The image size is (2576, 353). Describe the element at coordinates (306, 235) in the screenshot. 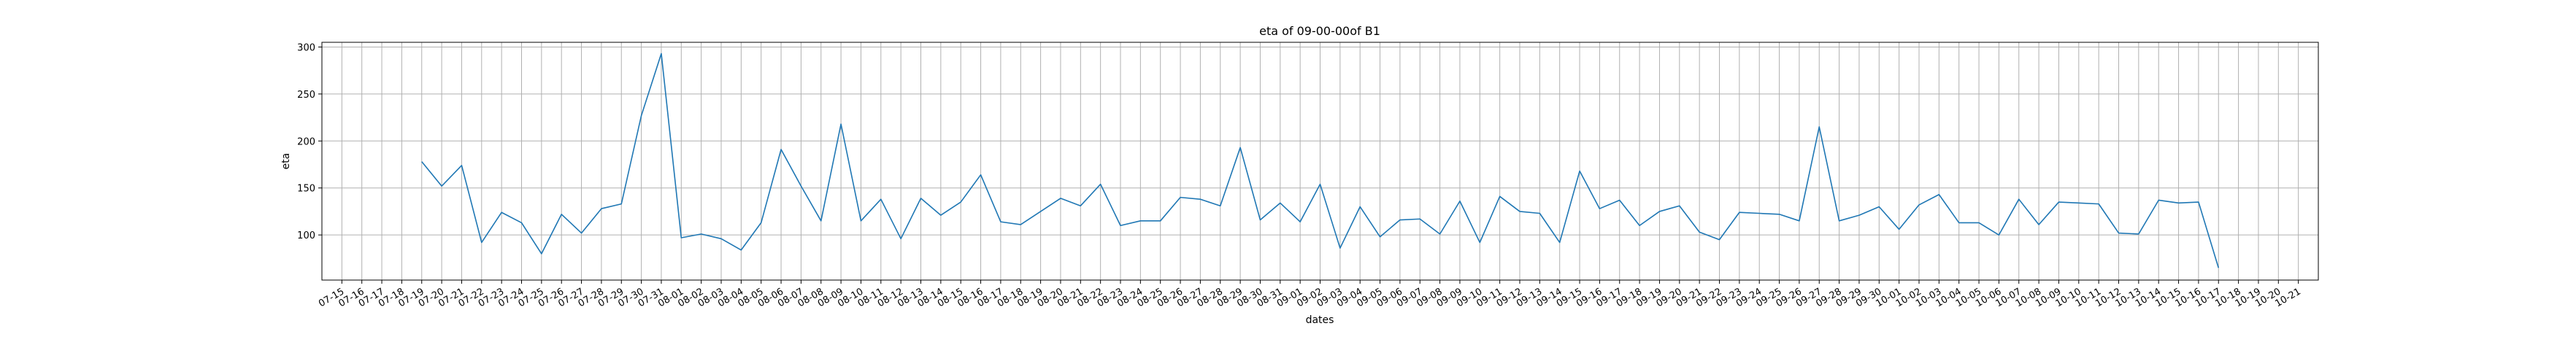

I see `y-tick-label: 100` at that location.